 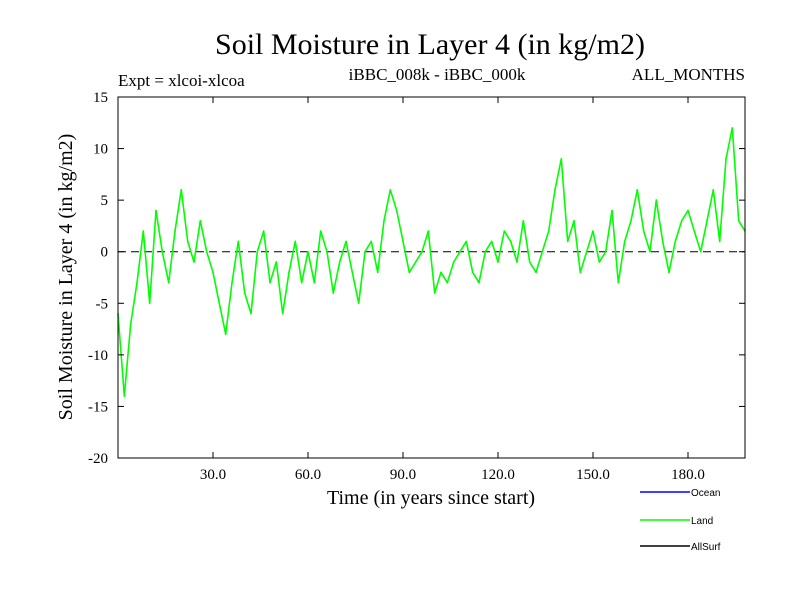 I want to click on x-tick-label: 120.0, so click(x=498, y=475).